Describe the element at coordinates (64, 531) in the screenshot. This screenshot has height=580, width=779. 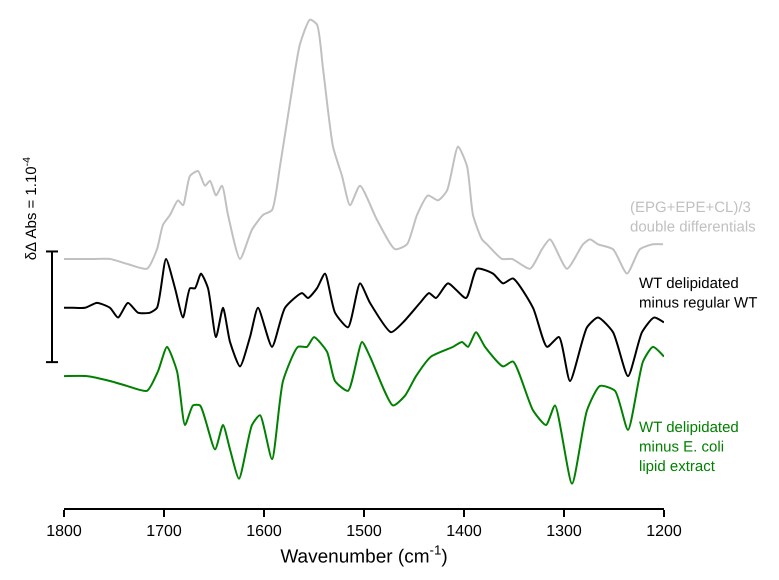
I see `x-tick-label: 1800` at that location.